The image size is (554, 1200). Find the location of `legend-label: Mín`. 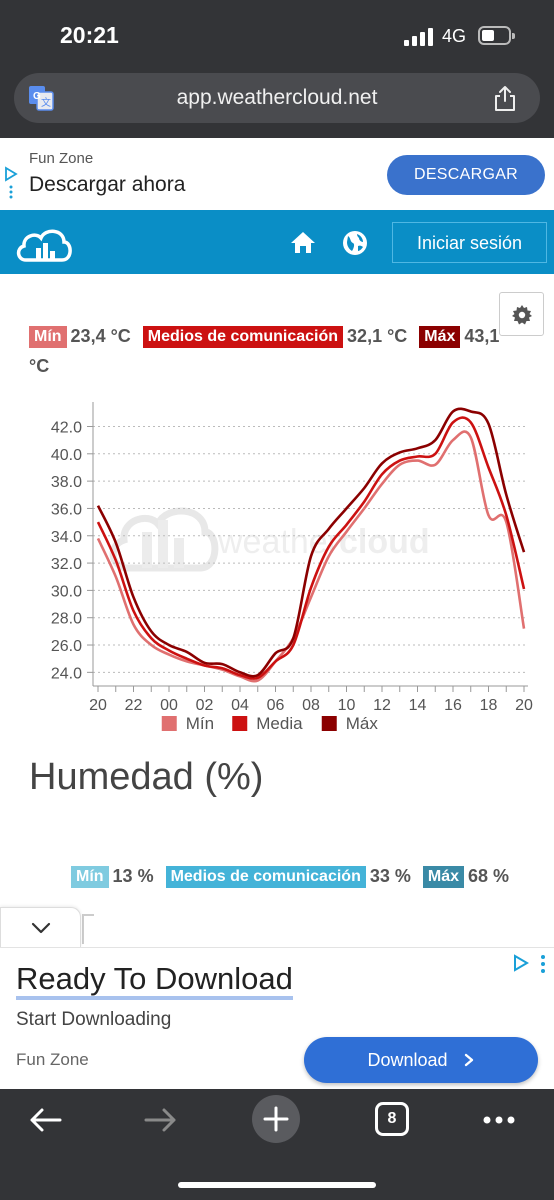

legend-label: Mín is located at coordinates (200, 723).